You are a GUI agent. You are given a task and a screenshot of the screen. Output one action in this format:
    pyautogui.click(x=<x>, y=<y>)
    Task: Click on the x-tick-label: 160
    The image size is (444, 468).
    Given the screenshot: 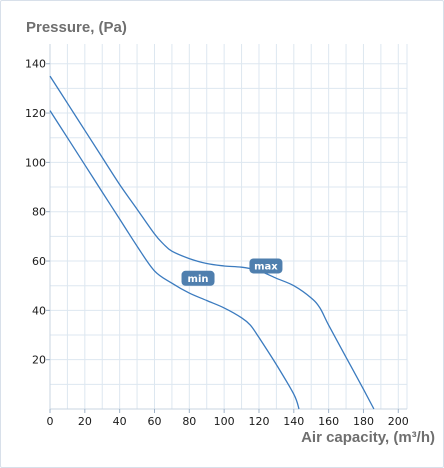 What is the action you would take?
    pyautogui.click(x=328, y=421)
    